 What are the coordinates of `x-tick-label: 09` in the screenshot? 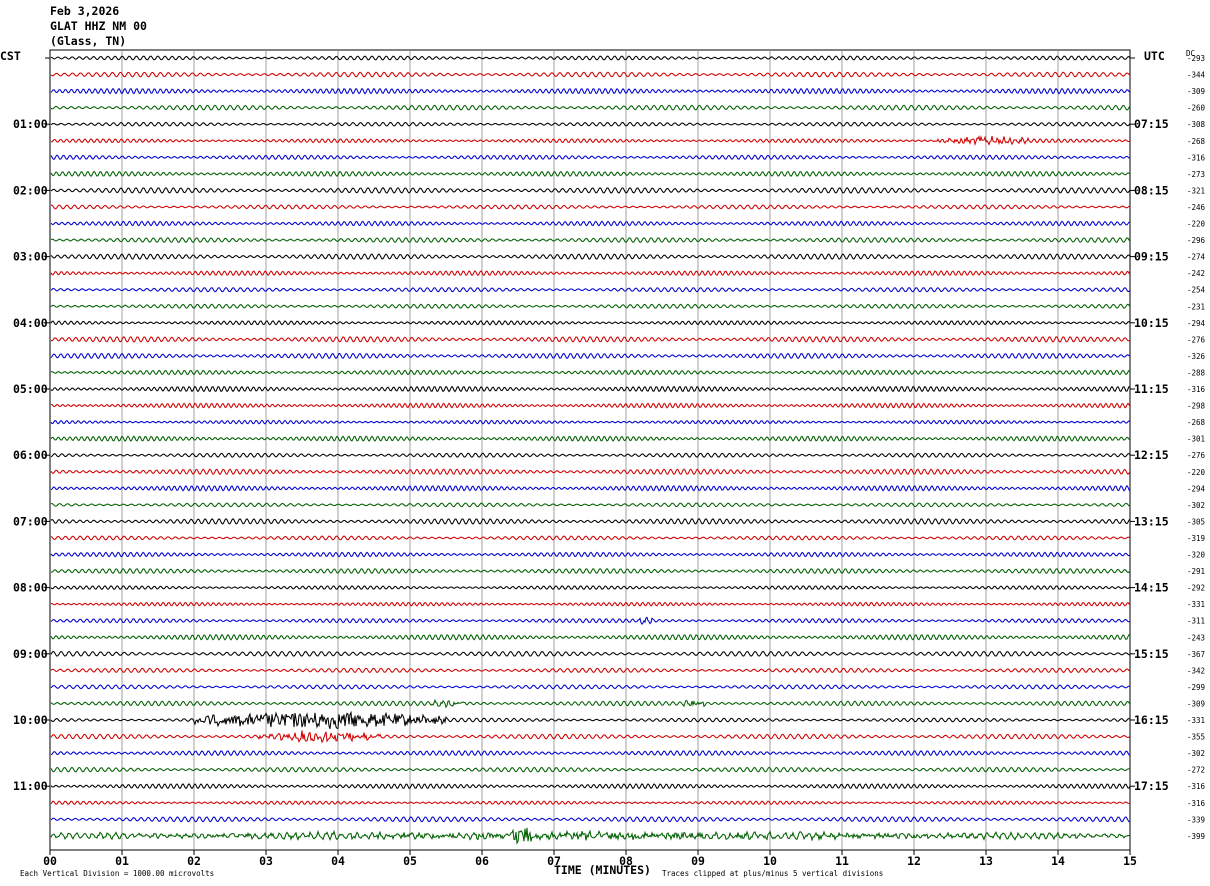 It's located at (698, 861).